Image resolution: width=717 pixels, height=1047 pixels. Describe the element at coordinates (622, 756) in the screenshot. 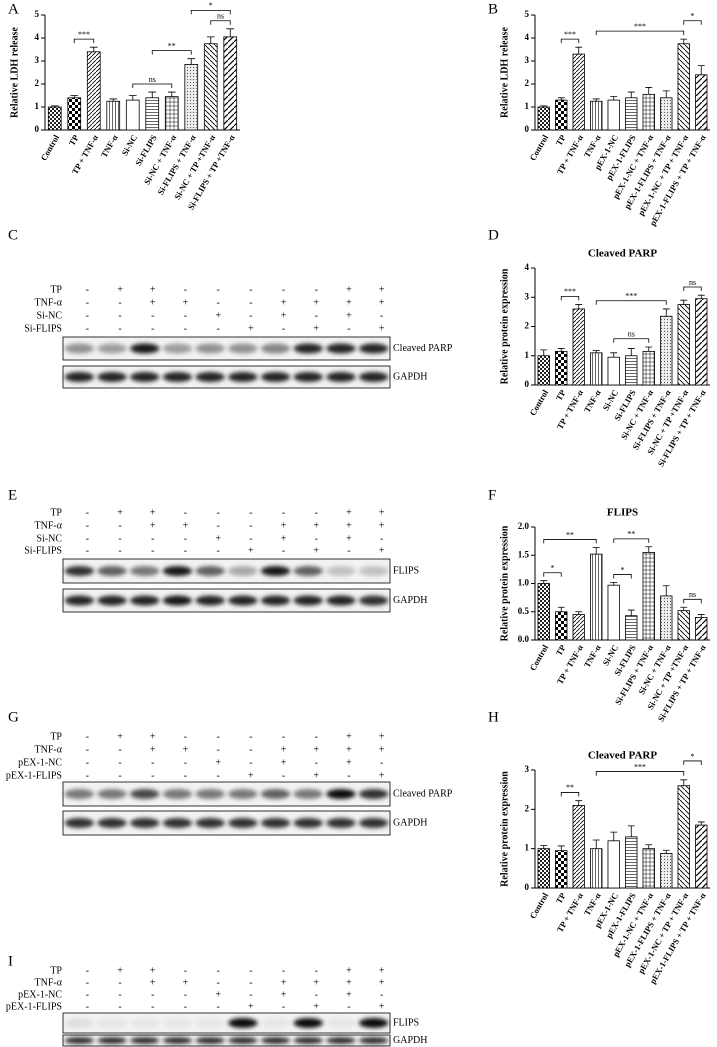

I see `chart-title: Cleaved PARP` at that location.